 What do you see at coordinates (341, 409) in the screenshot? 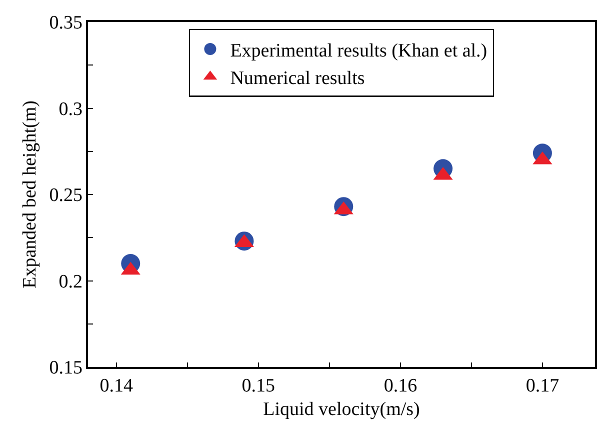
I see `x-axis-title: Liquid velocity(m/s)` at bounding box center [341, 409].